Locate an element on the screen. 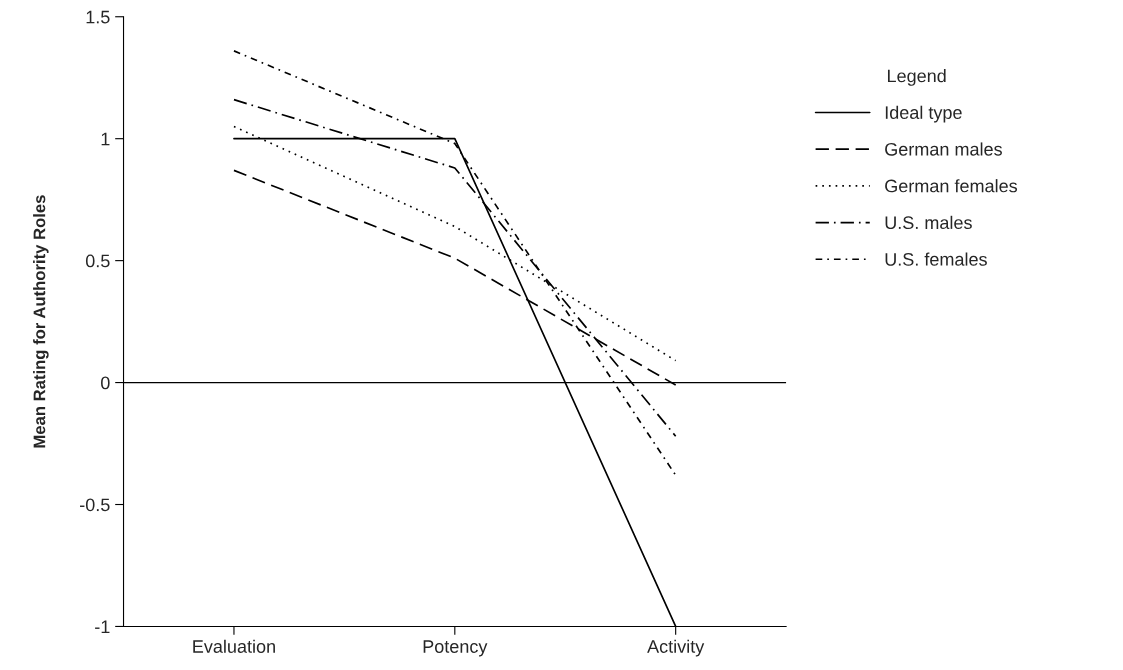  legend-label: U.S. males is located at coordinates (928, 222).